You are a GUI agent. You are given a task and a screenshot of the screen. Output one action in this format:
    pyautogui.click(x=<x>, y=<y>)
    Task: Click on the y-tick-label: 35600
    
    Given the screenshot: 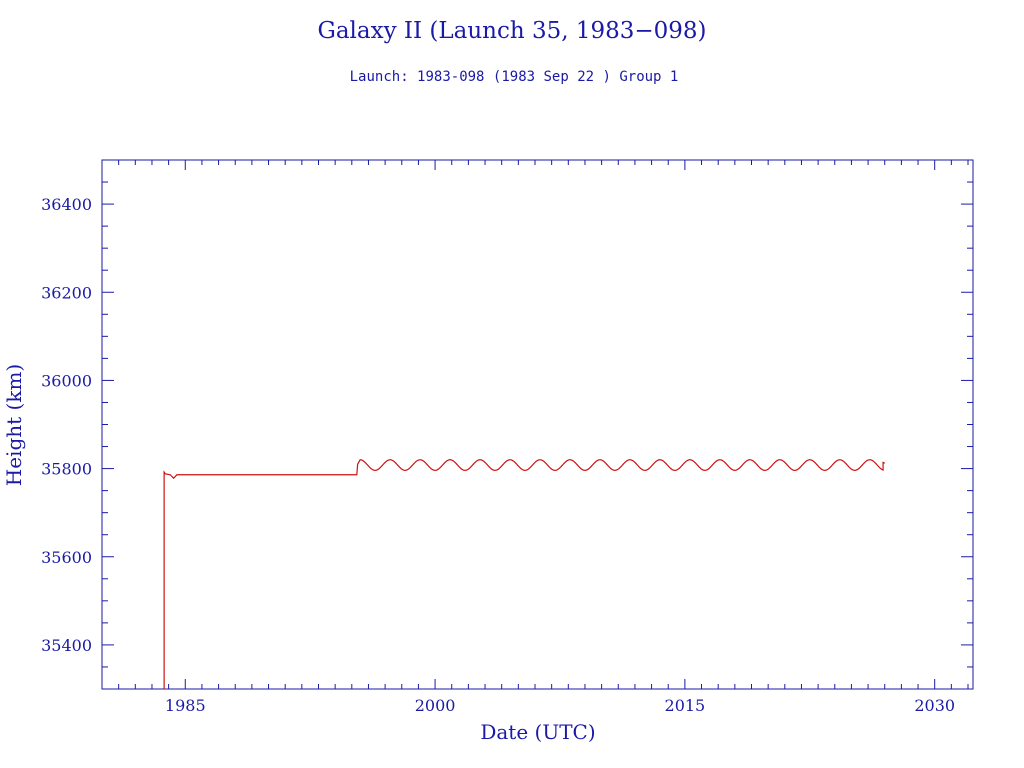 What is the action you would take?
    pyautogui.click(x=66, y=557)
    